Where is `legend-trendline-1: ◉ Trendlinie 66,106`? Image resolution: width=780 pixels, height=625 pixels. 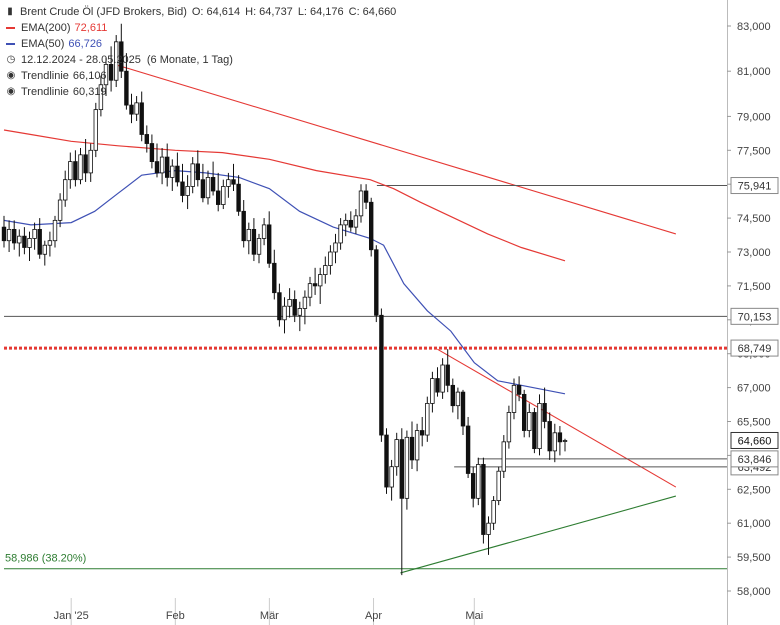 legend-trendline-1: ◉ Trendlinie 66,106 is located at coordinates (201, 76).